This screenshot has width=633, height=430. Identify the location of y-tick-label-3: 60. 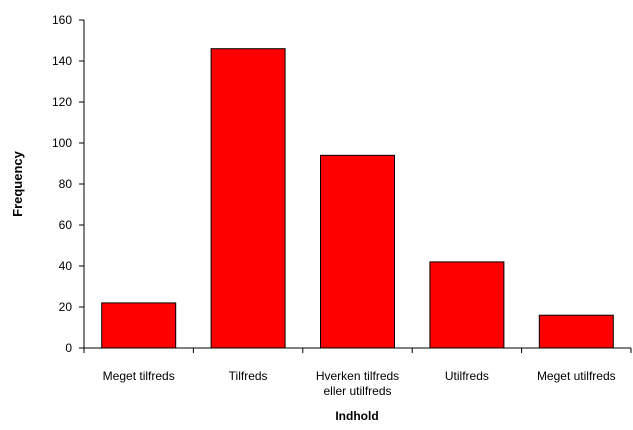
(66, 225).